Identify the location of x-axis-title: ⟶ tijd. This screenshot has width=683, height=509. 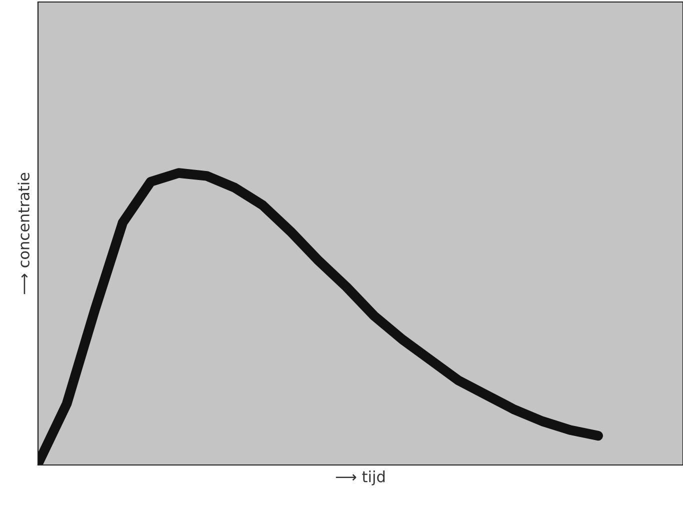
(360, 478).